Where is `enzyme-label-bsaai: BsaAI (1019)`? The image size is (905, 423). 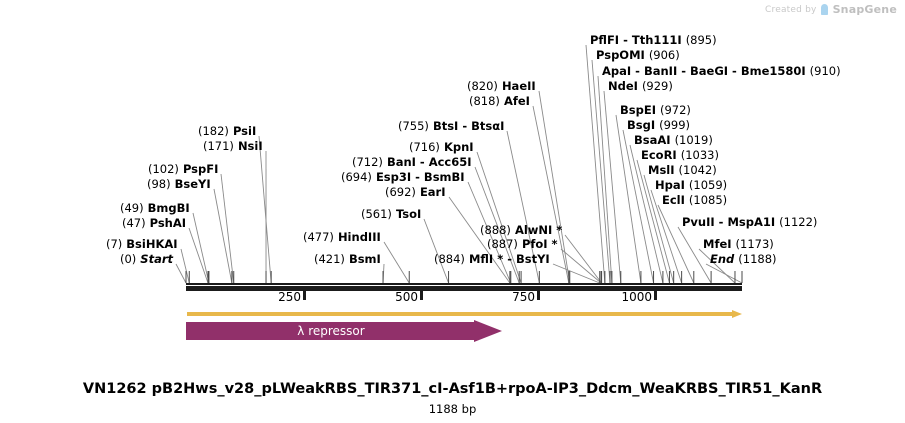 enzyme-label-bsaai: BsaAI (1019) is located at coordinates (673, 140).